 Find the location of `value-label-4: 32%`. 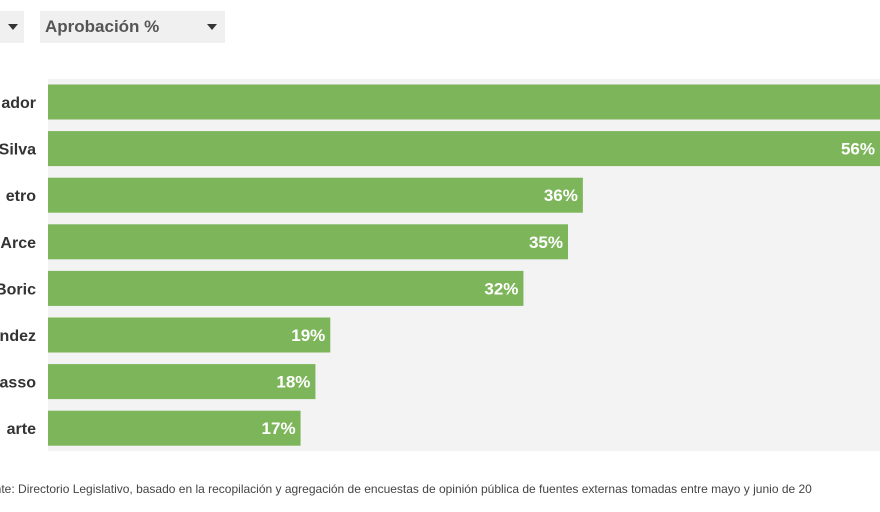

value-label-4: 32% is located at coordinates (501, 288).